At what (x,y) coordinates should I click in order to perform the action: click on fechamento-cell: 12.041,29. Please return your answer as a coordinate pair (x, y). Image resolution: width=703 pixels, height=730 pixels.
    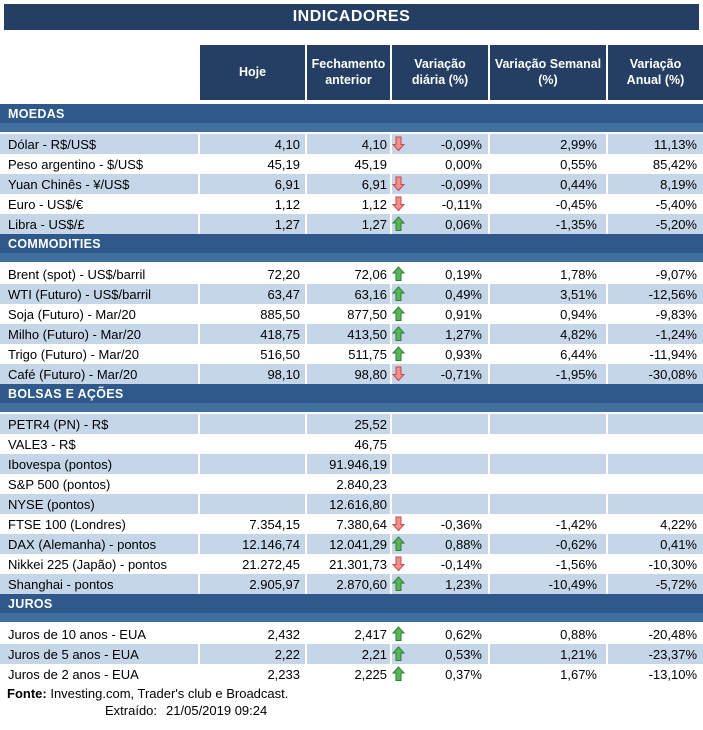
    Looking at the image, I should click on (349, 544).